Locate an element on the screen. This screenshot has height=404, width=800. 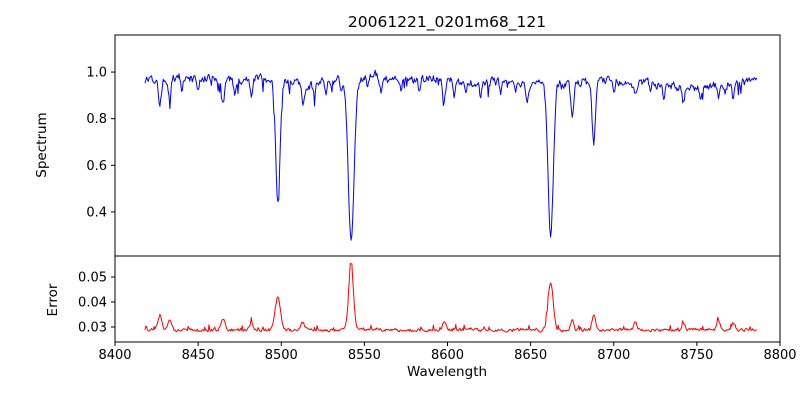
x-tick-label: 8750 is located at coordinates (696, 355).